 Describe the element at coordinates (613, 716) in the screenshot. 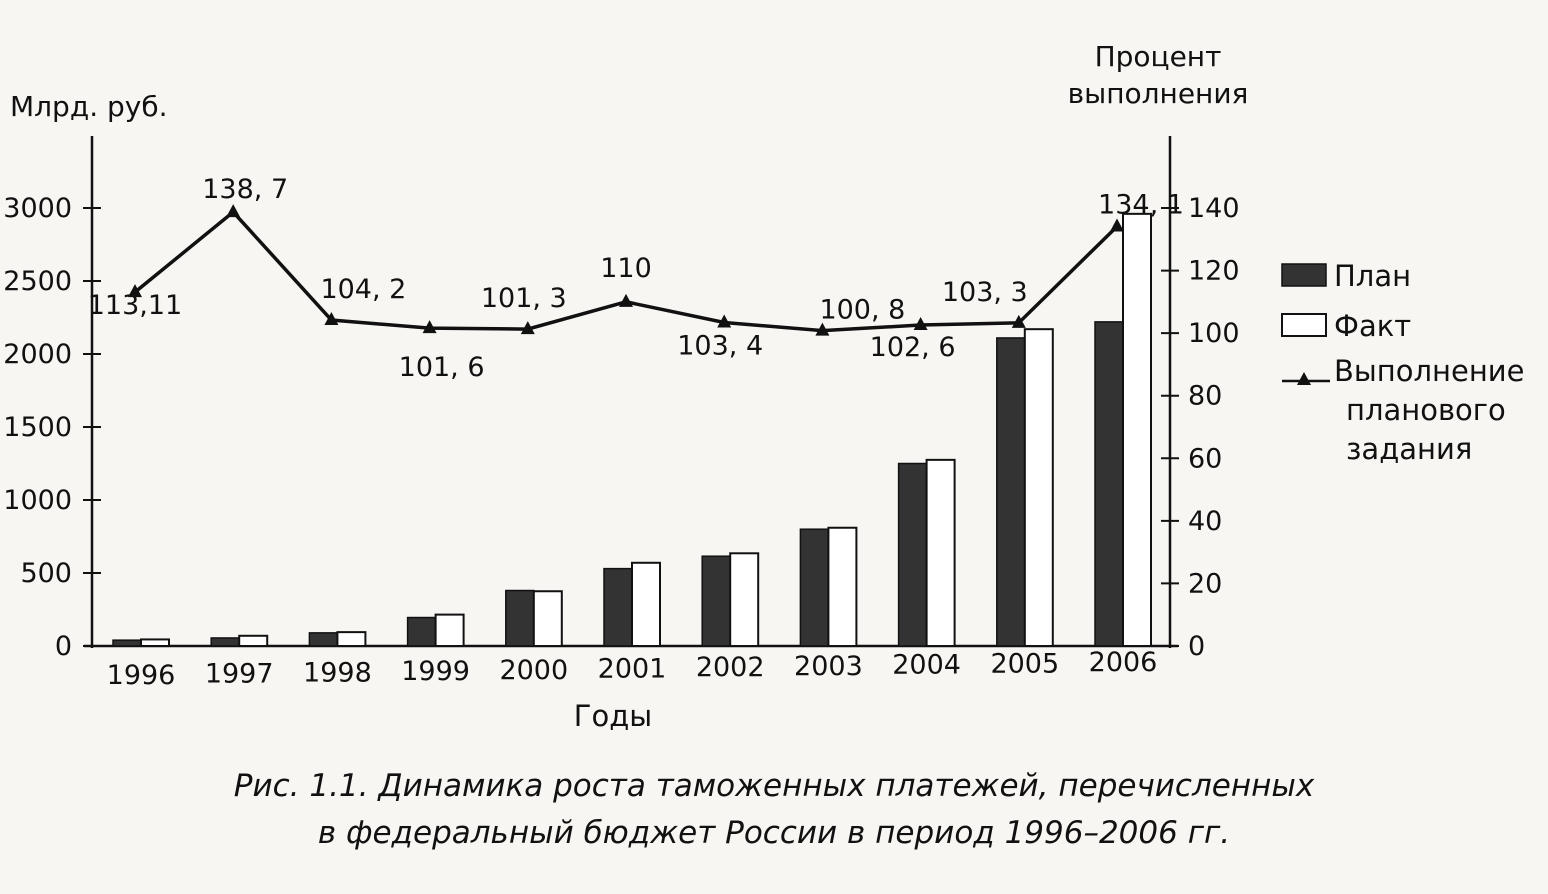

I see `x-axis-label: Годы` at that location.